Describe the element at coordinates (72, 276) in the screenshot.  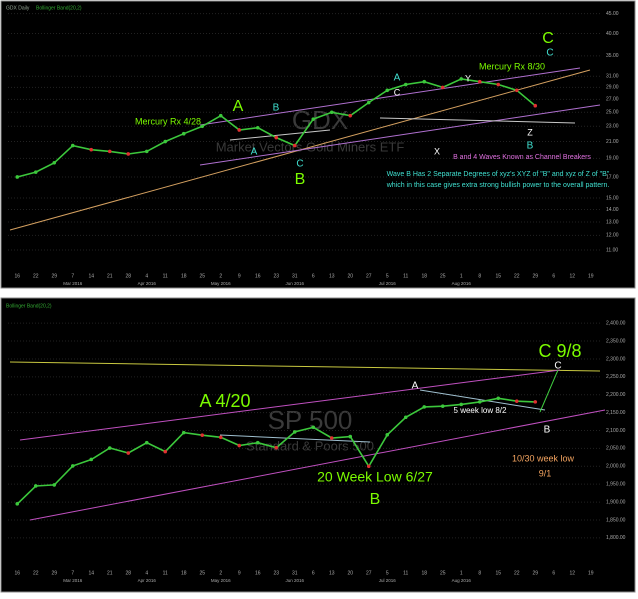
I see `x-tick-label: 7` at that location.